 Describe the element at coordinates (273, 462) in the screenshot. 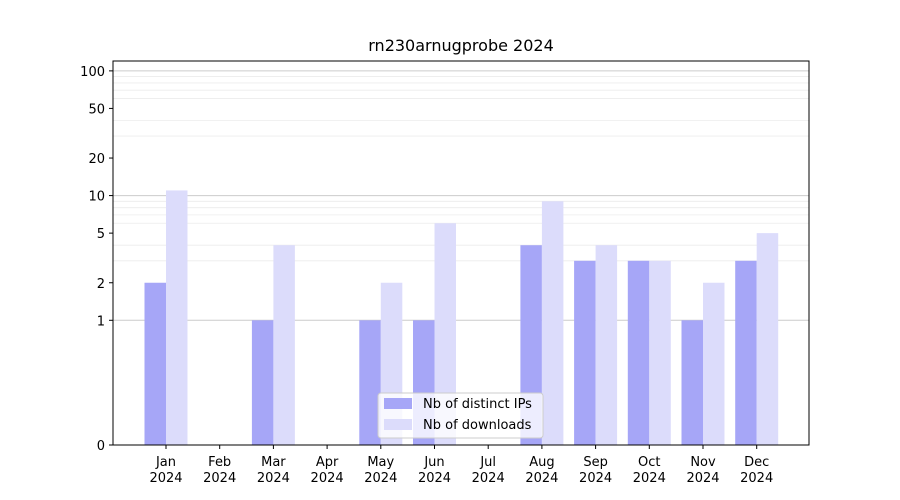

I see `x-tick-label-month: Mar` at that location.